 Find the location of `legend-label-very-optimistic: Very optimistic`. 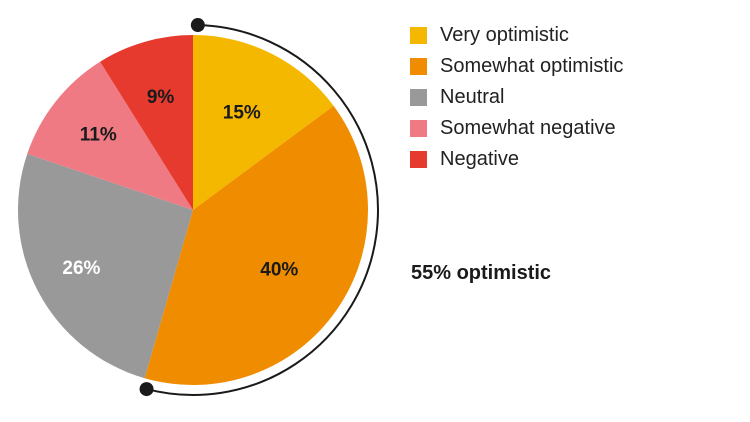

legend-label-very-optimistic: Very optimistic is located at coordinates (504, 35).